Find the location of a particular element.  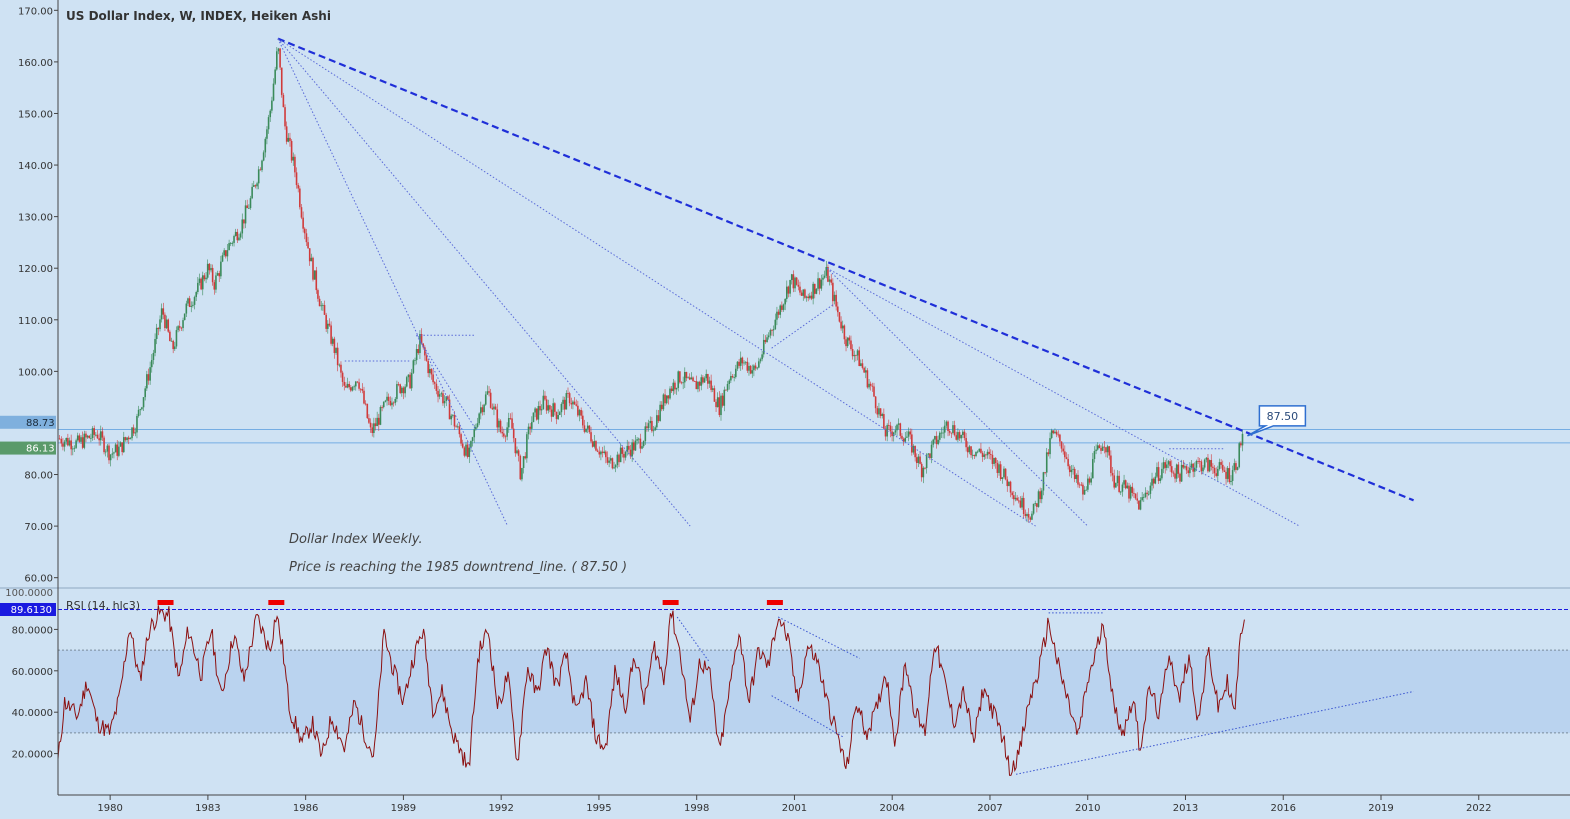

rsi-trend-lines is located at coordinates (1045, 693).